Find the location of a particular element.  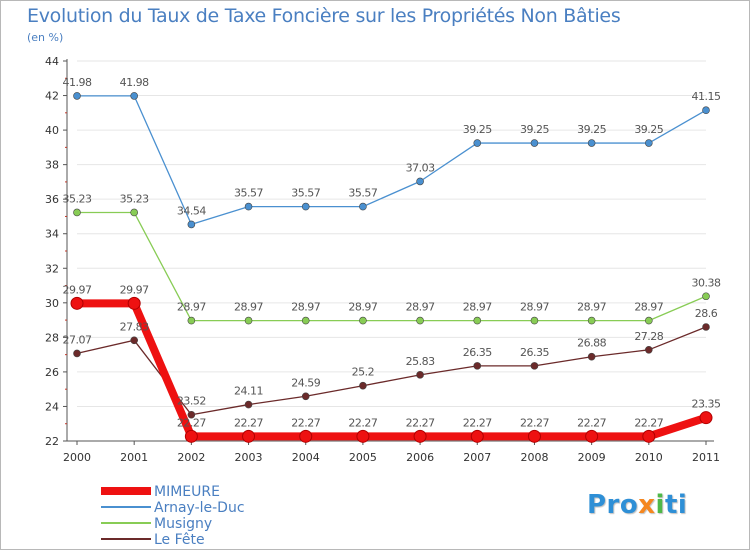

y-tick-label: 28 is located at coordinates (52, 337).